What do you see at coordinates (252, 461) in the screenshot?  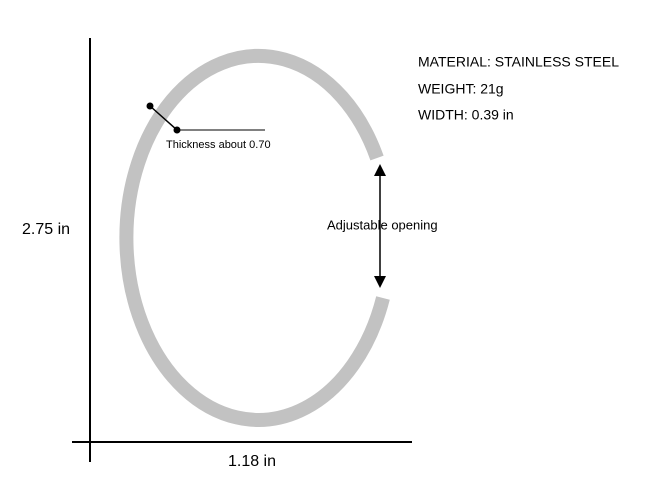 I see `width-label: 1.18 in` at bounding box center [252, 461].